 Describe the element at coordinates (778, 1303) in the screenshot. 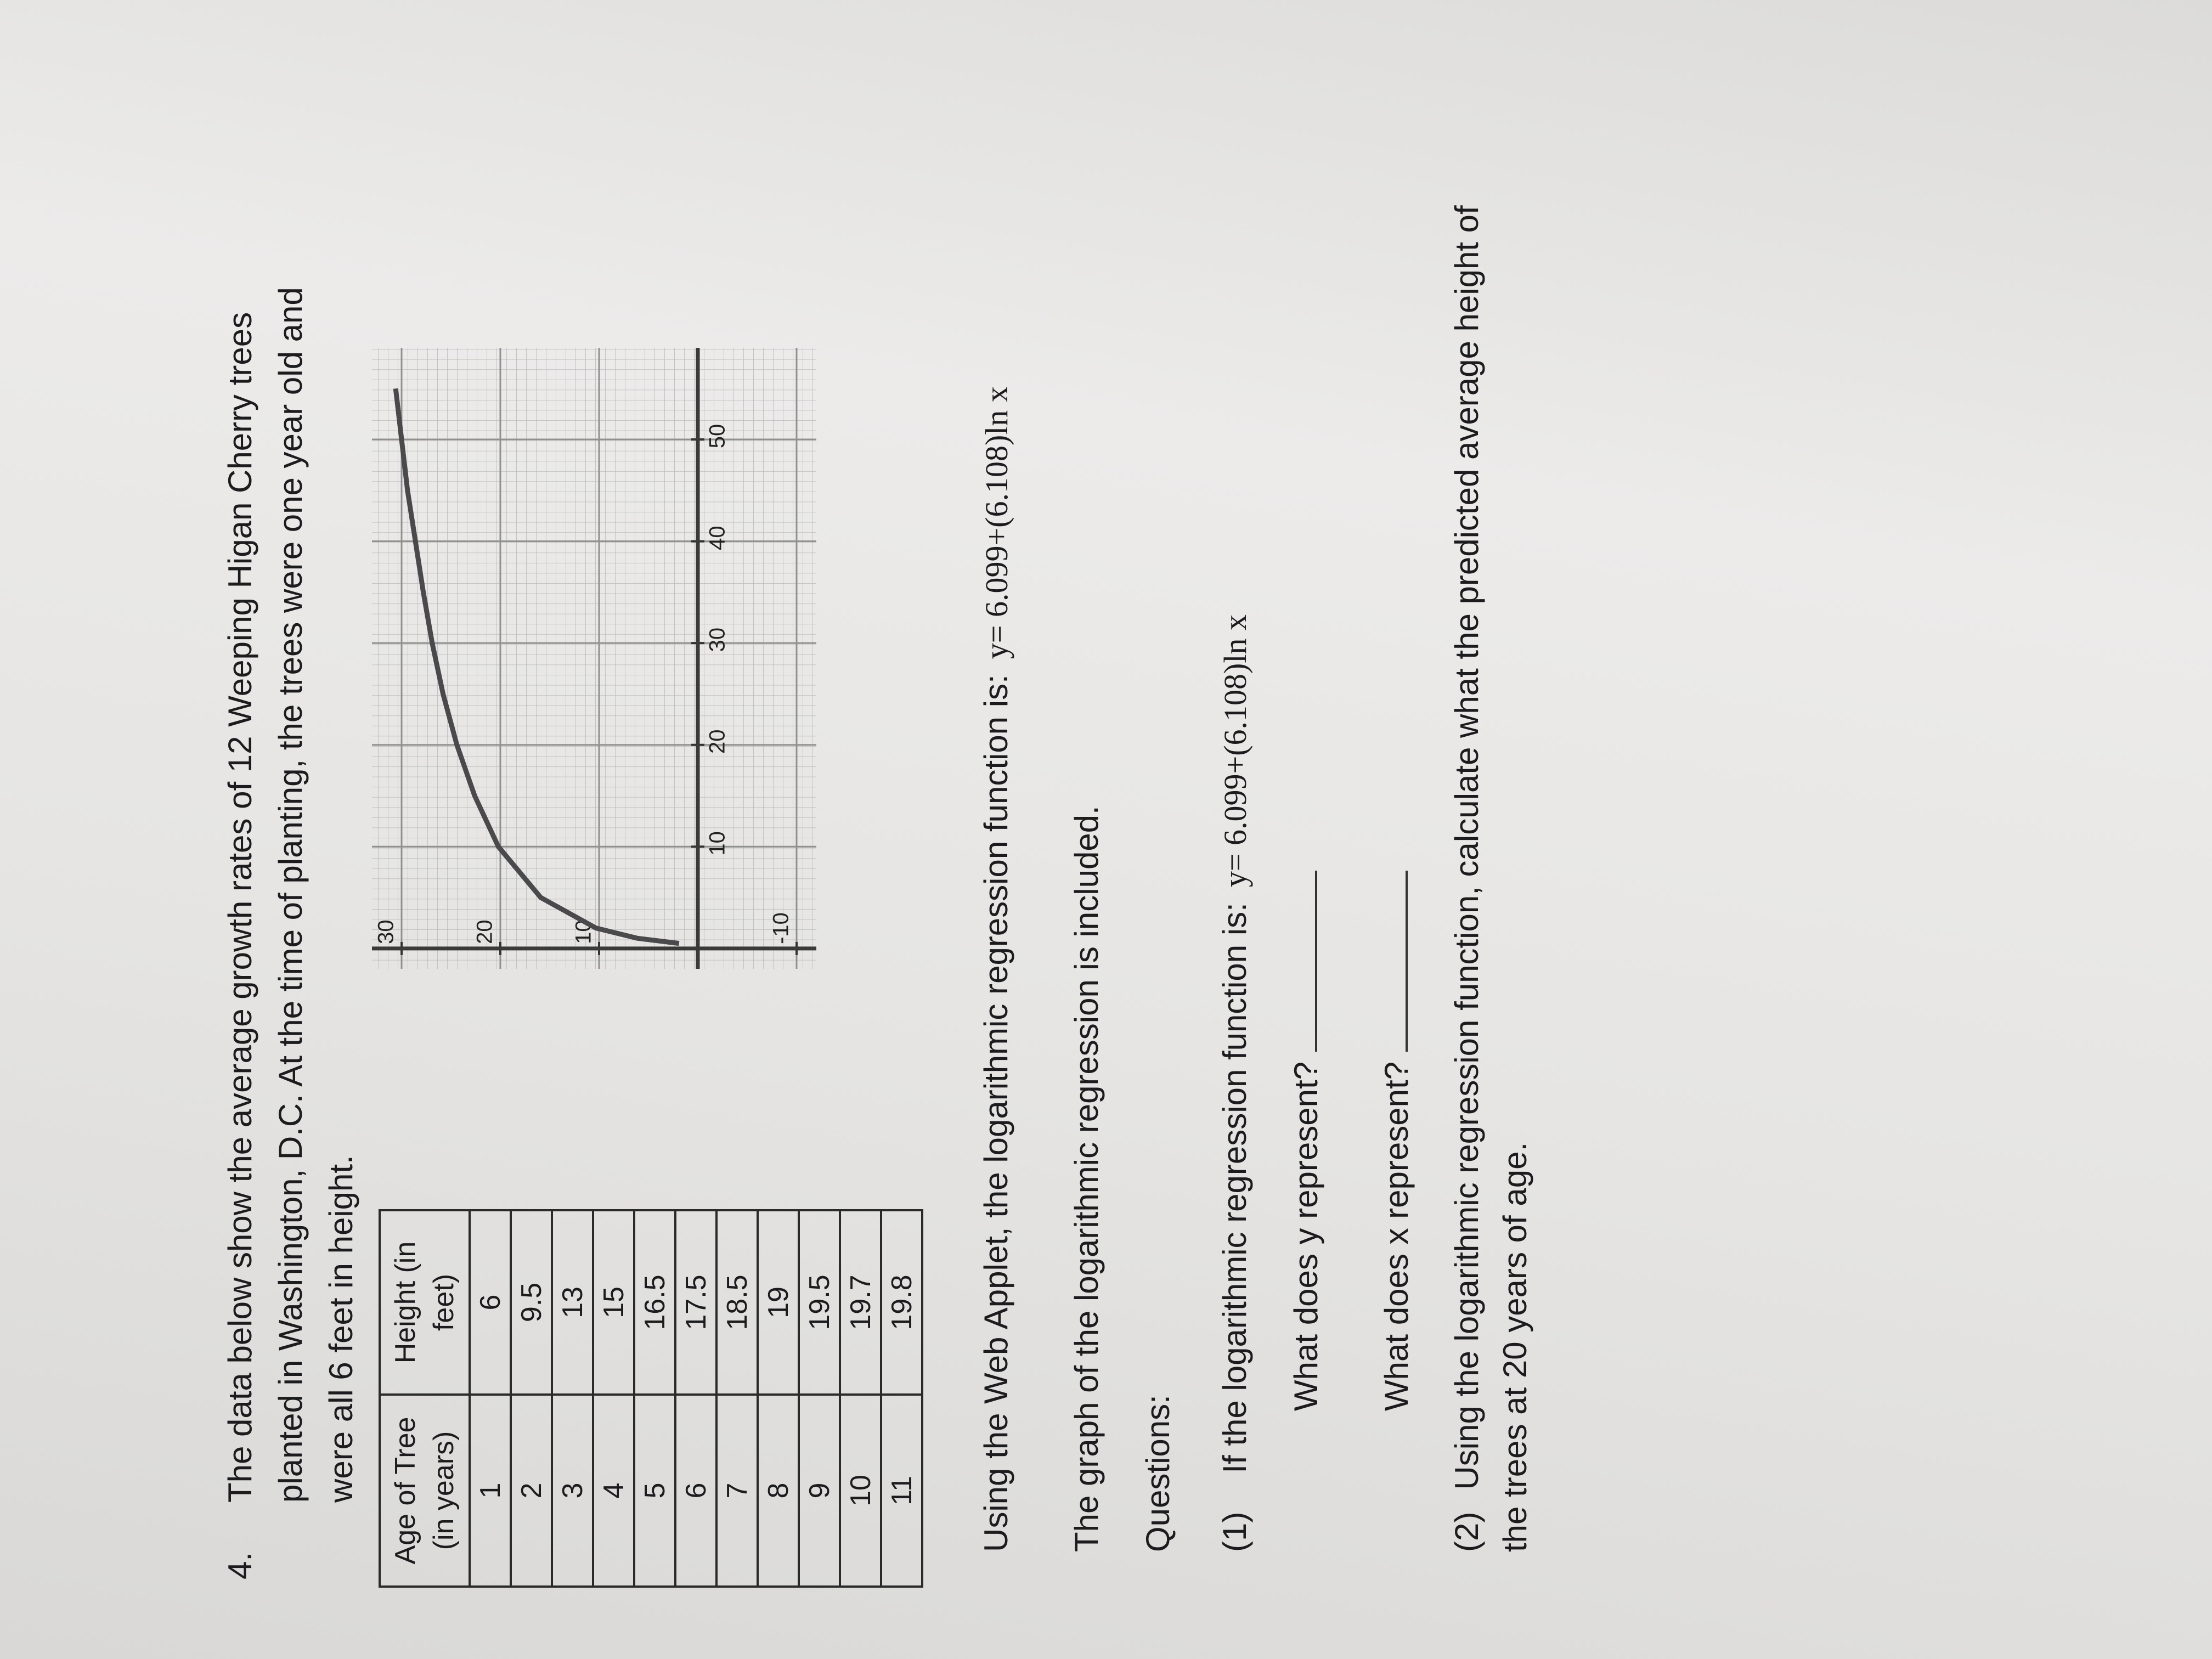

I see `table-cell: 19` at that location.